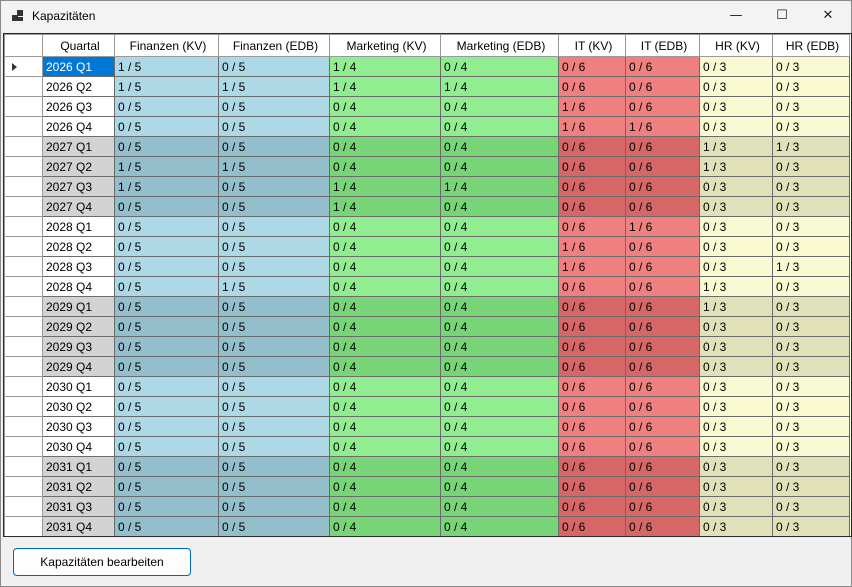 The width and height of the screenshot is (852, 587). Describe the element at coordinates (78, 226) in the screenshot. I see `quartal-cell: 2028 Q1` at that location.